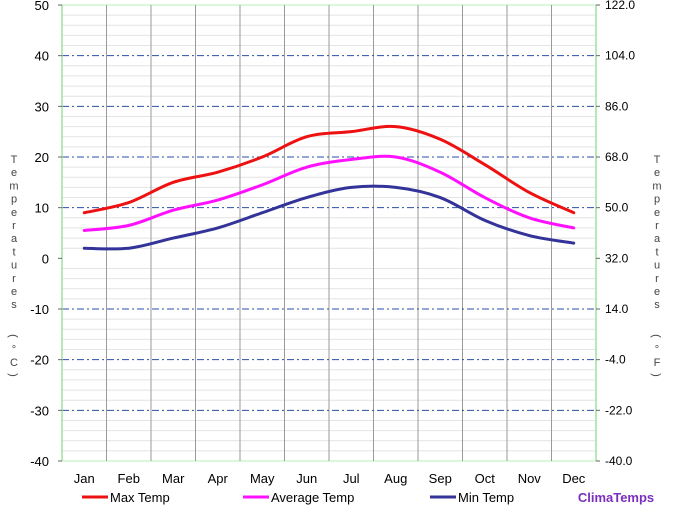 Image resolution: width=673 pixels, height=518 pixels. I want to click on x-tick-label: Nov, so click(530, 478).